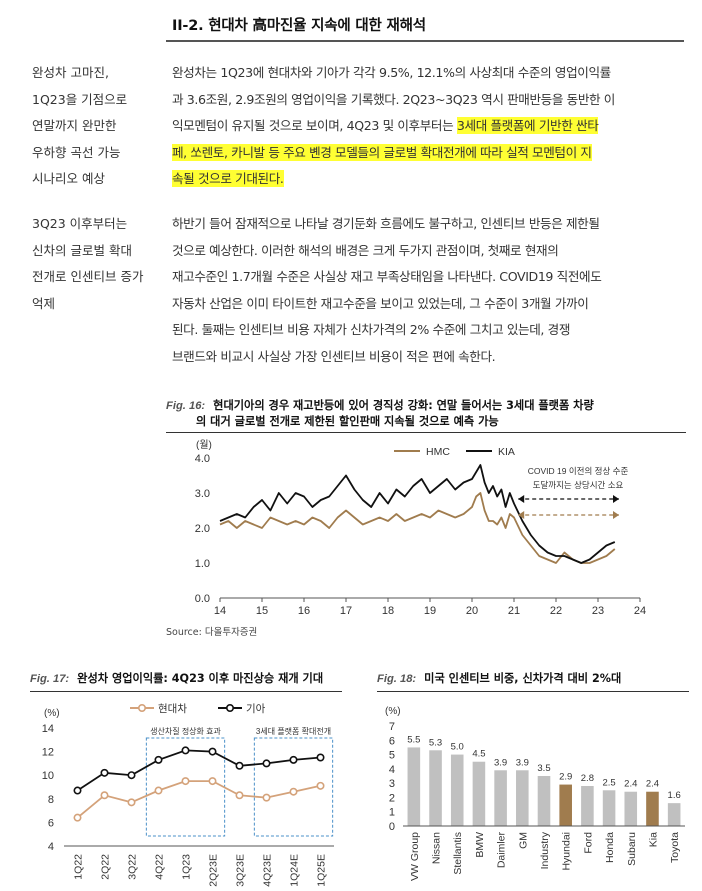  Describe the element at coordinates (527, 125) in the screenshot. I see `highlighted-text: 3세대 플랫폼에 기반한 싼타` at that location.